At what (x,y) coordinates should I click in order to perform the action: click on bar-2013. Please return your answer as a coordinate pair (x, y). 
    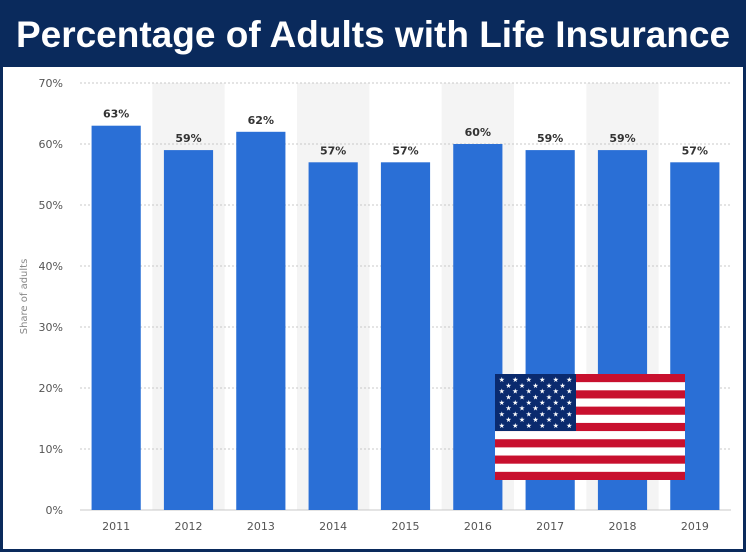
    Looking at the image, I should click on (261, 321).